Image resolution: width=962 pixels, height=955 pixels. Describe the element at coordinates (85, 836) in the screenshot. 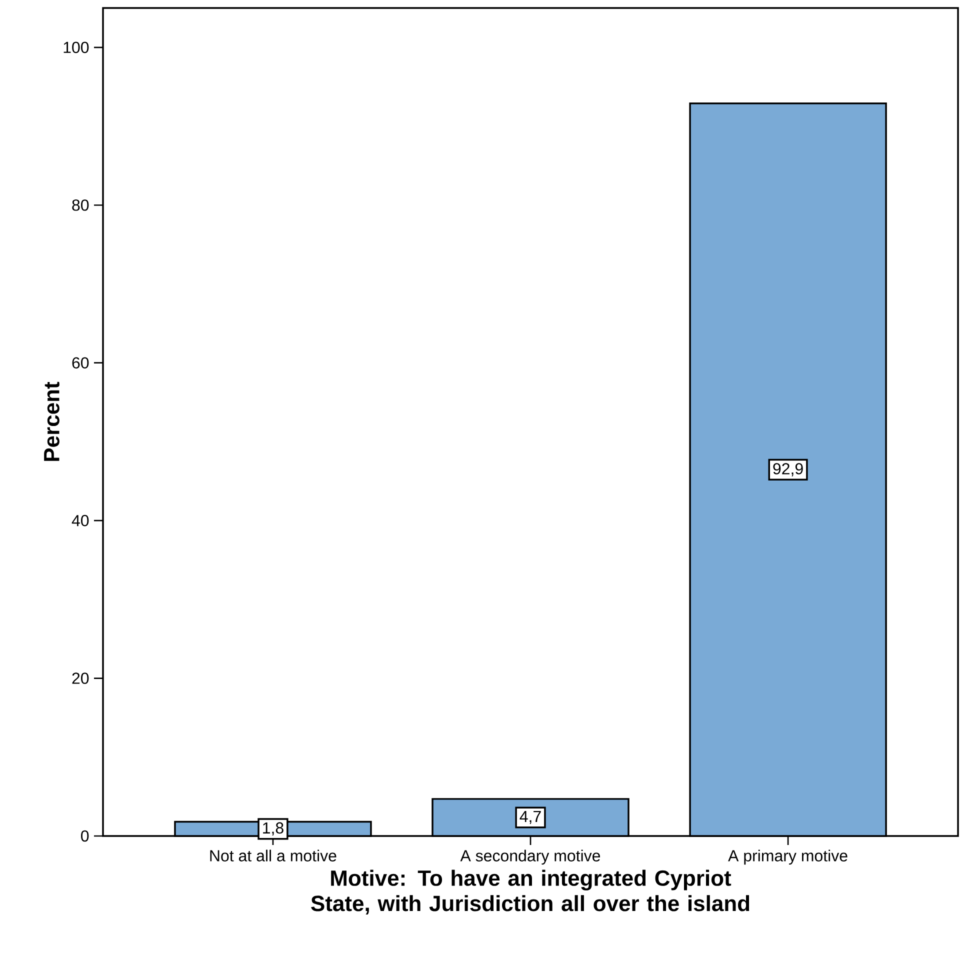

I see `y-tick-label: 0` at that location.